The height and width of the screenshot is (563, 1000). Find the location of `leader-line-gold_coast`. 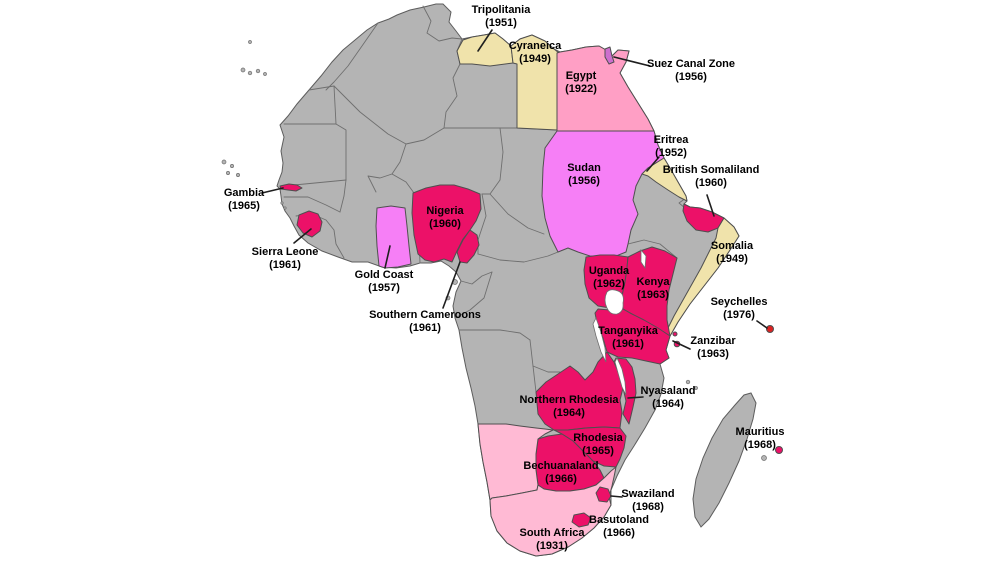

leader-line-gold_coast is located at coordinates (387, 257).